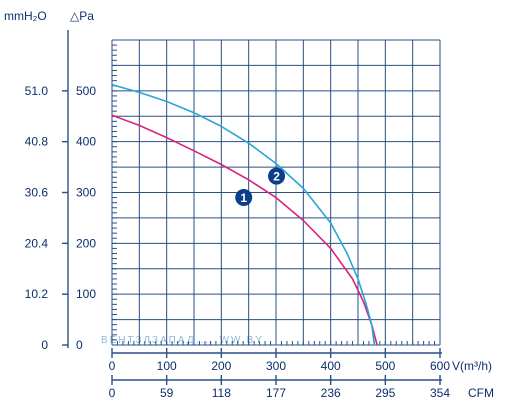 This screenshot has width=518, height=405. What do you see at coordinates (37, 142) in the screenshot?
I see `mmh2o-tick-label: 40.8` at bounding box center [37, 142].